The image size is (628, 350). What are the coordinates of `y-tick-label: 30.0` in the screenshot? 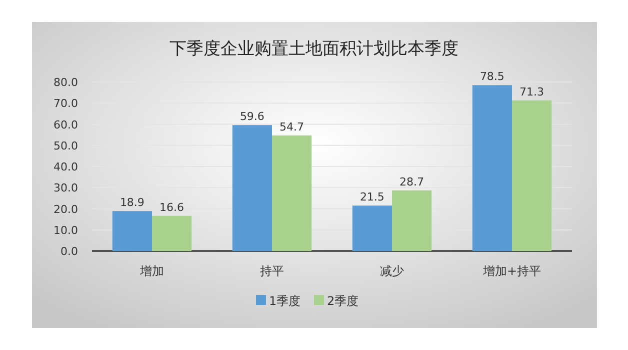 It's located at (66, 188).